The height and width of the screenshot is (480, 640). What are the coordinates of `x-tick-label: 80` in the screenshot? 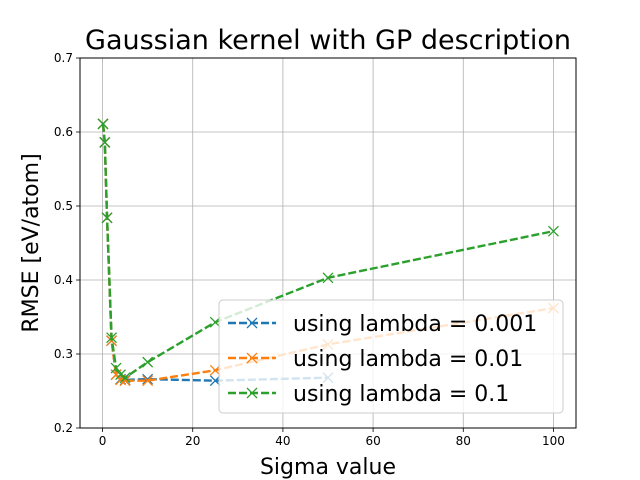 It's located at (463, 441).